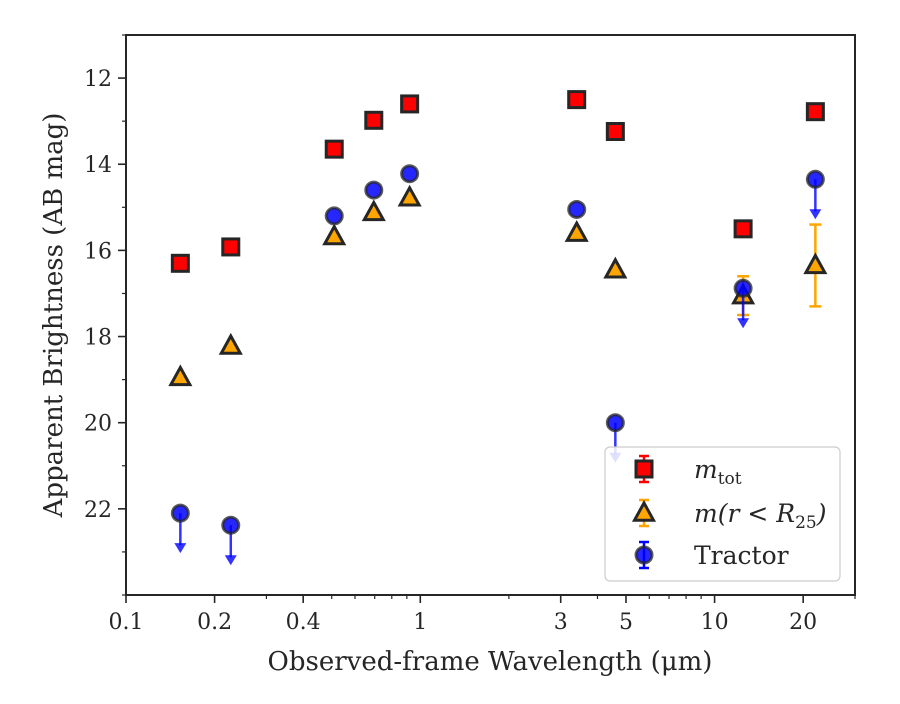  What do you see at coordinates (626, 622) in the screenshot?
I see `x-tick-label: 5` at bounding box center [626, 622].